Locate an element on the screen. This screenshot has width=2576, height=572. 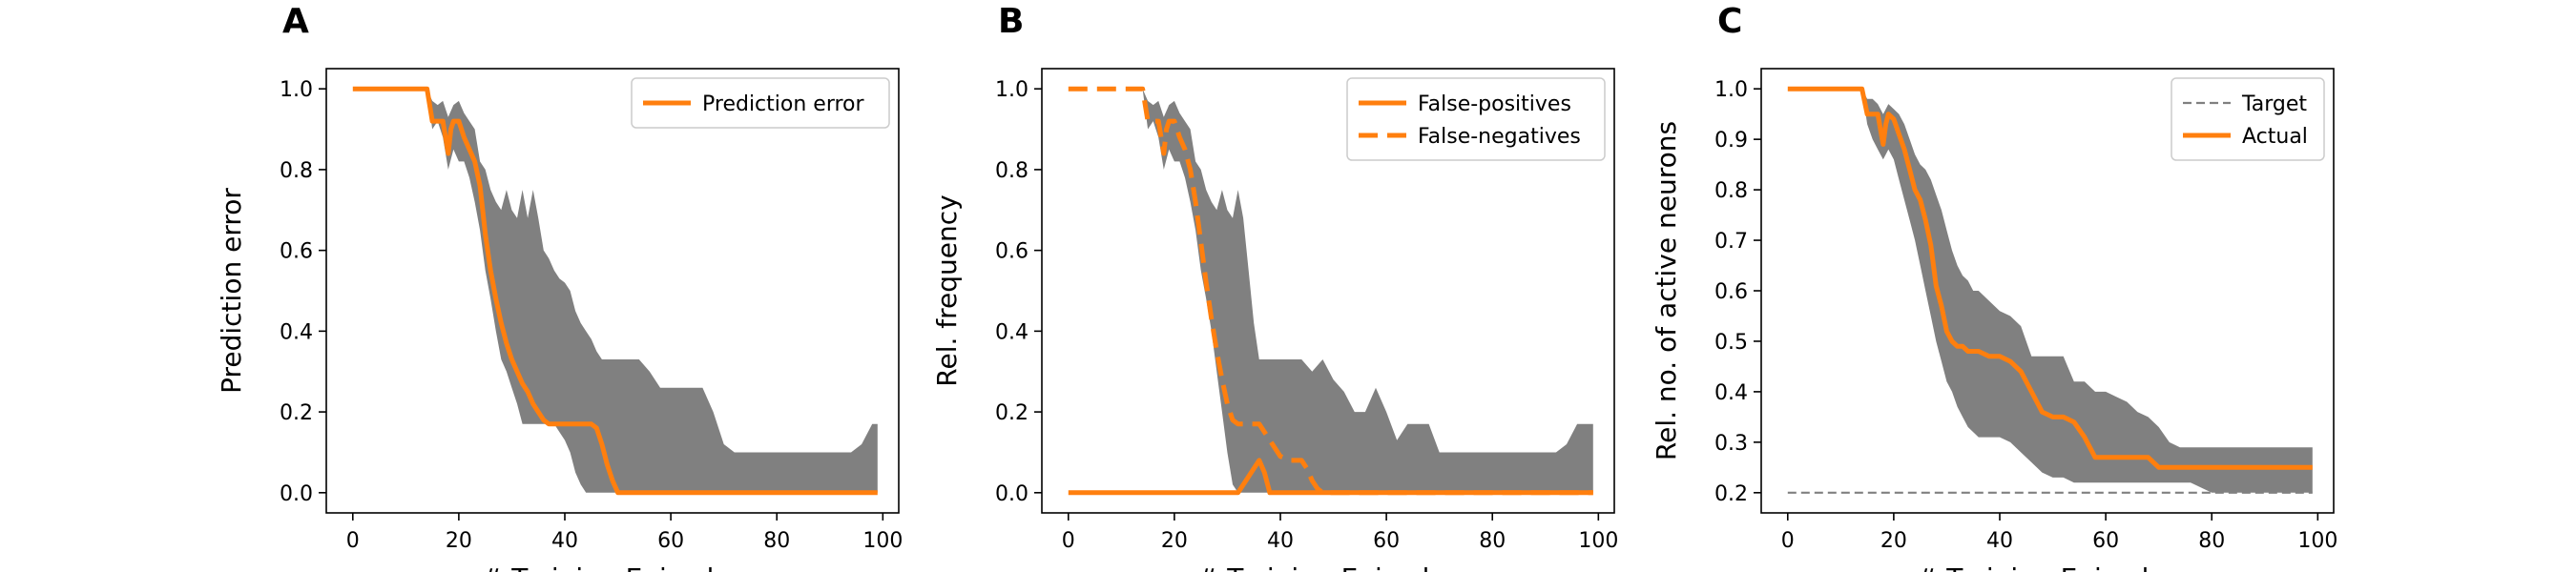
y-axis-label: Rel. frequency is located at coordinates (947, 290).